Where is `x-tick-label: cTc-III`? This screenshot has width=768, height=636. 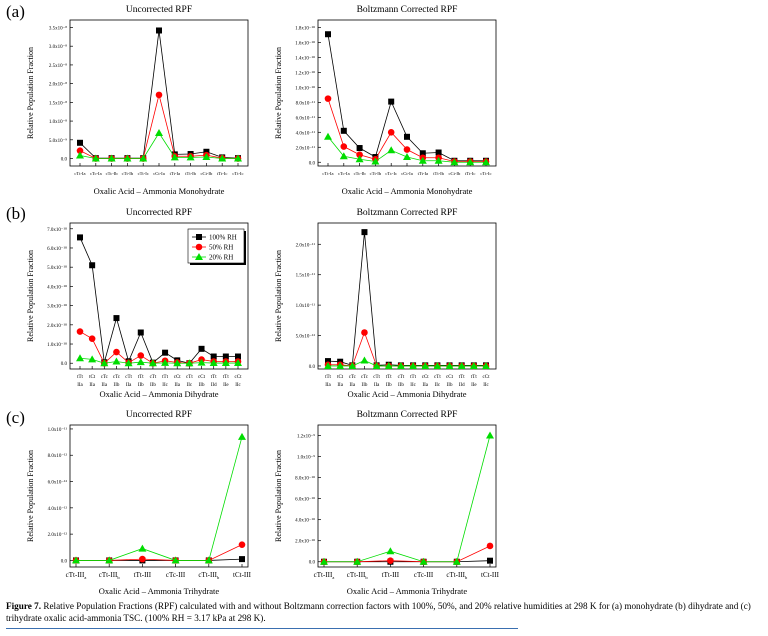
x-tick-label: cTc-III is located at coordinates (424, 575).